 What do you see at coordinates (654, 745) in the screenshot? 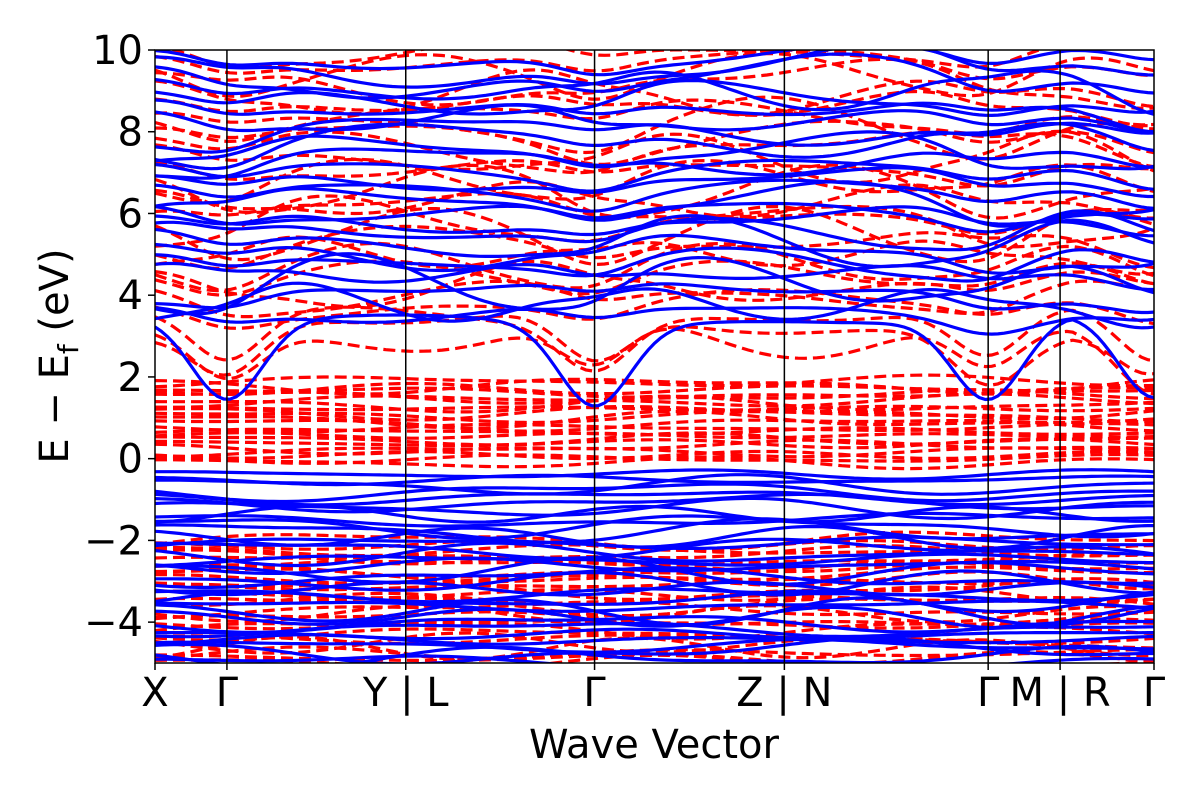
I see `x-axis-label: Wave Vector` at bounding box center [654, 745].